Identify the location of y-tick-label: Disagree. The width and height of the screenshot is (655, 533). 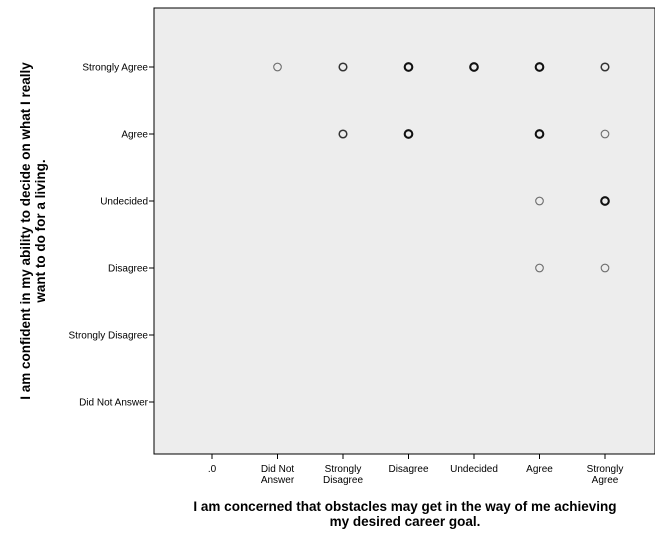
(128, 269).